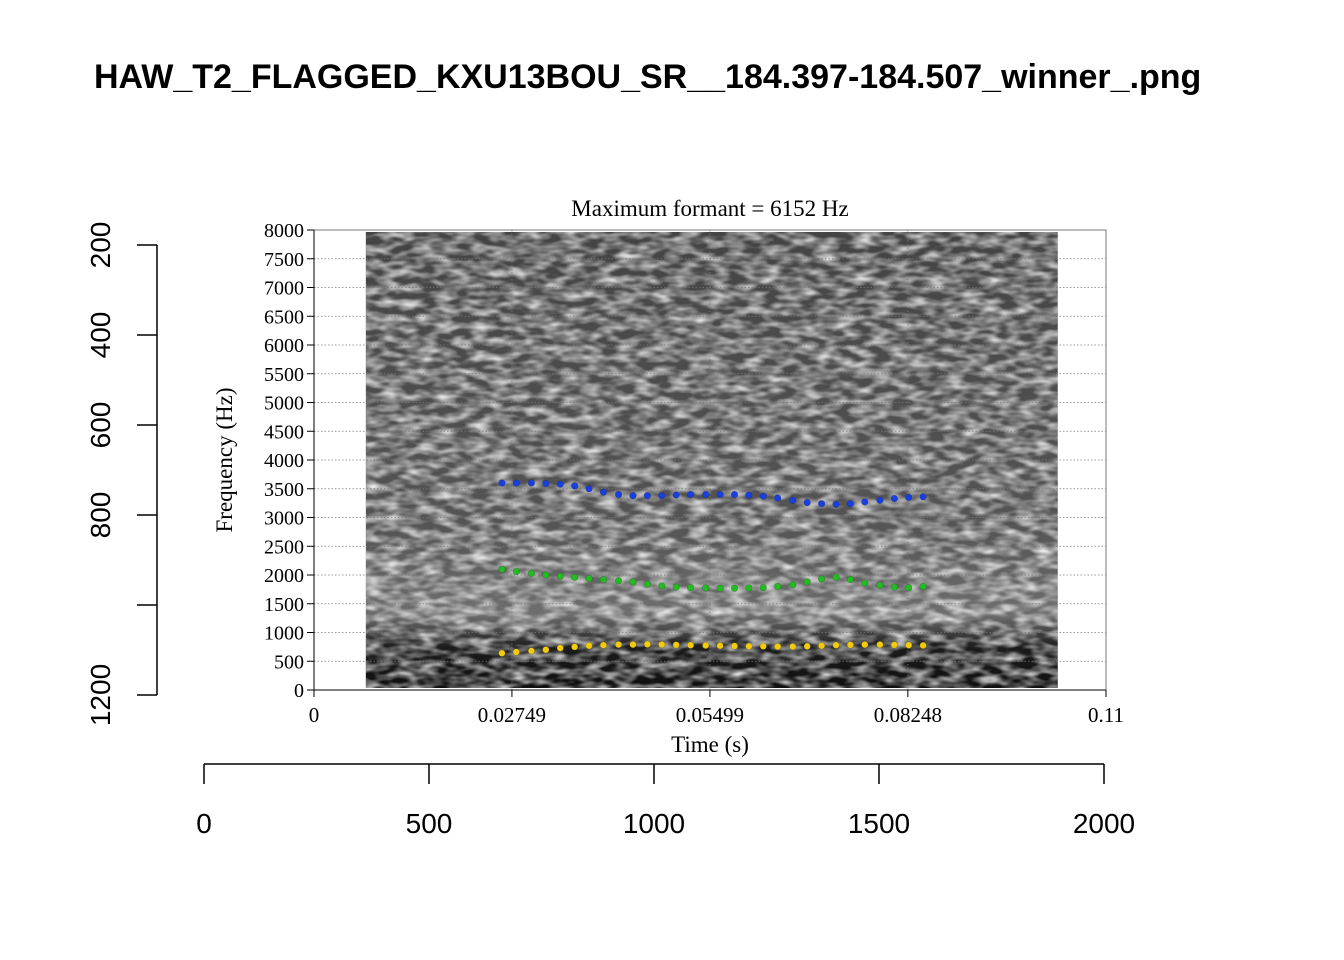 The image size is (1344, 960). Describe the element at coordinates (284, 432) in the screenshot. I see `y-tick-label: 4500` at that location.